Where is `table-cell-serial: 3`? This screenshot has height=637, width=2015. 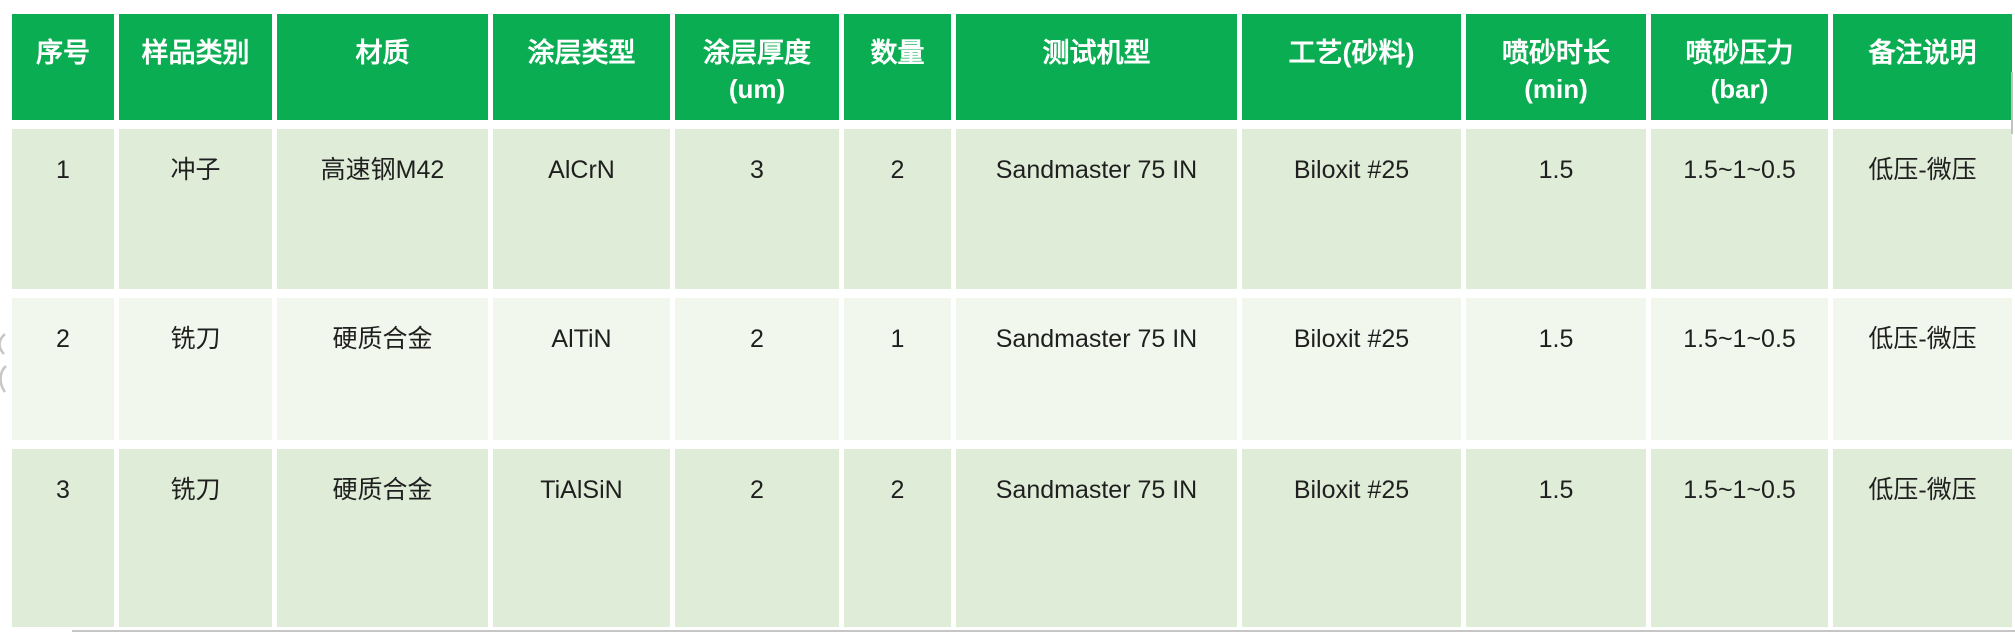 table-cell-serial: 3 is located at coordinates (63, 538).